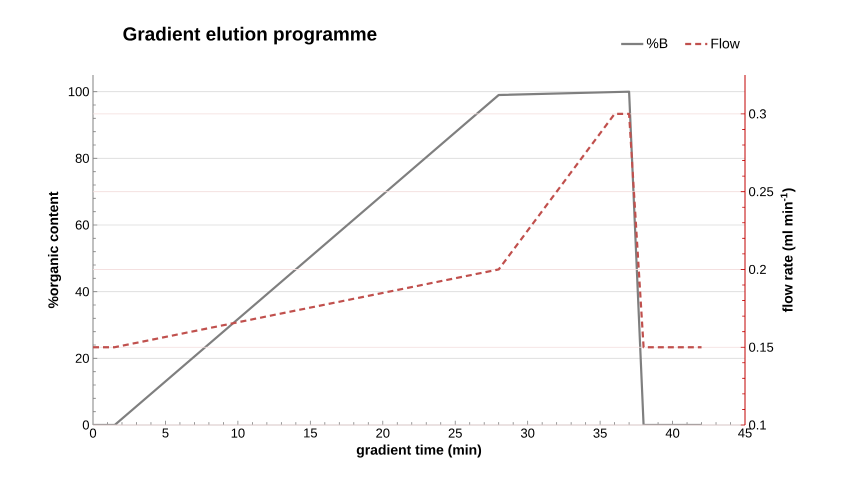 The width and height of the screenshot is (847, 495). What do you see at coordinates (82, 225) in the screenshot?
I see `y-tick-label: 60` at bounding box center [82, 225].